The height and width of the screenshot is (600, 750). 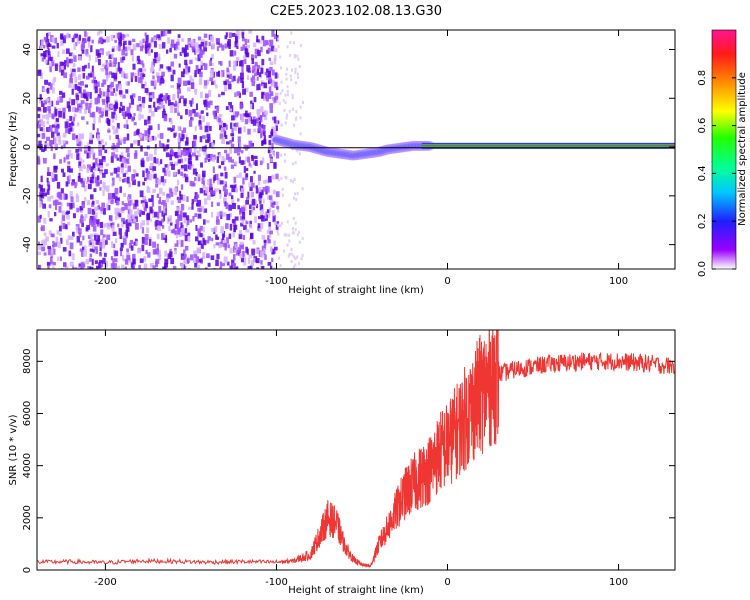 What do you see at coordinates (702, 126) in the screenshot?
I see `colorbar-tick-label: 0.6` at bounding box center [702, 126].